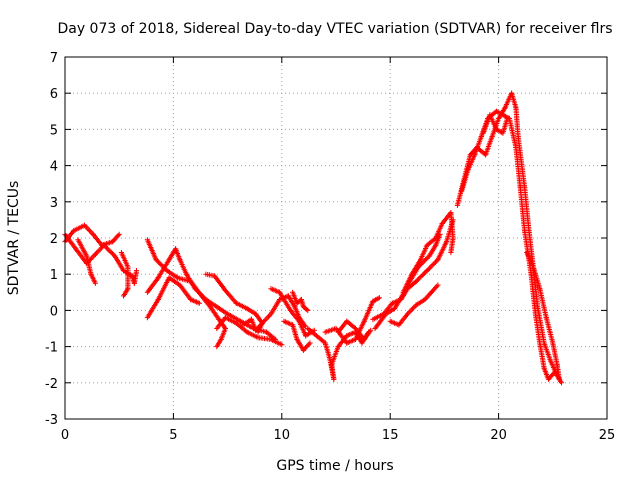  Describe the element at coordinates (54, 275) in the screenshot. I see `y-tick-label: 1` at that location.